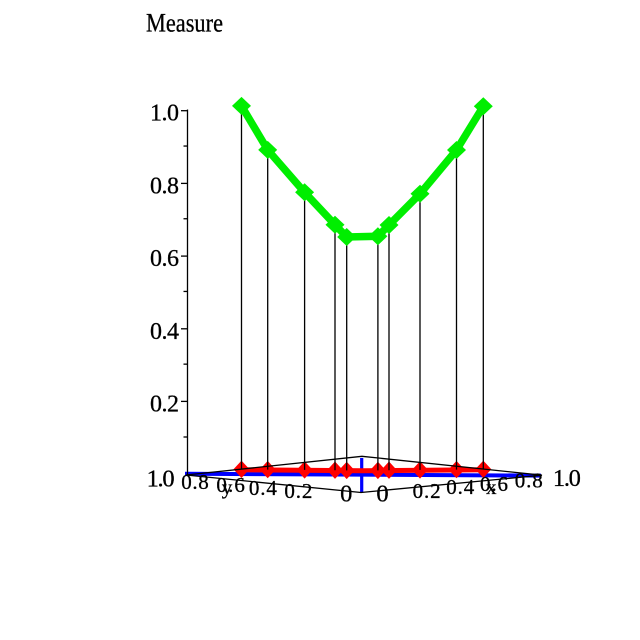 The image size is (640, 640). I want to click on svg-text: Measure, so click(184, 23).